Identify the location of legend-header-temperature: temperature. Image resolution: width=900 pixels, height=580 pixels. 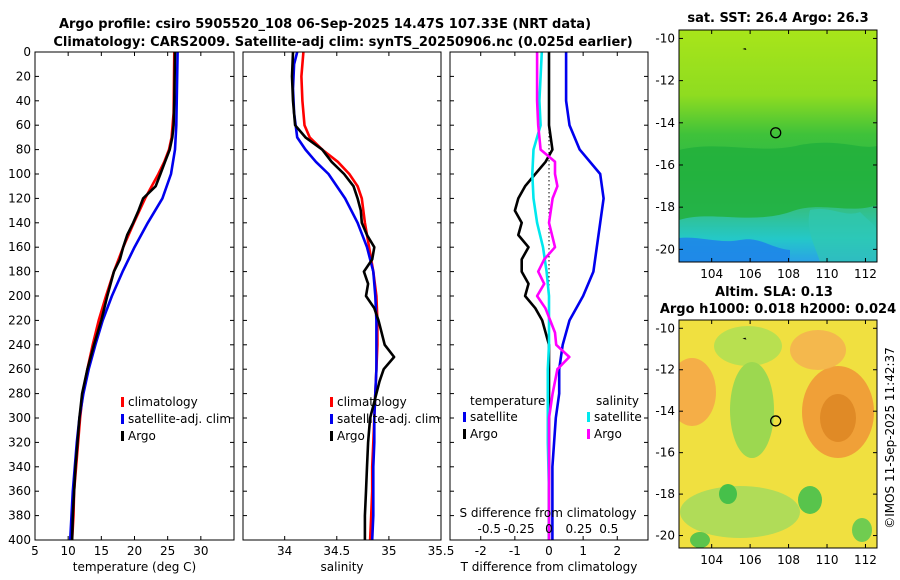
(507, 401).